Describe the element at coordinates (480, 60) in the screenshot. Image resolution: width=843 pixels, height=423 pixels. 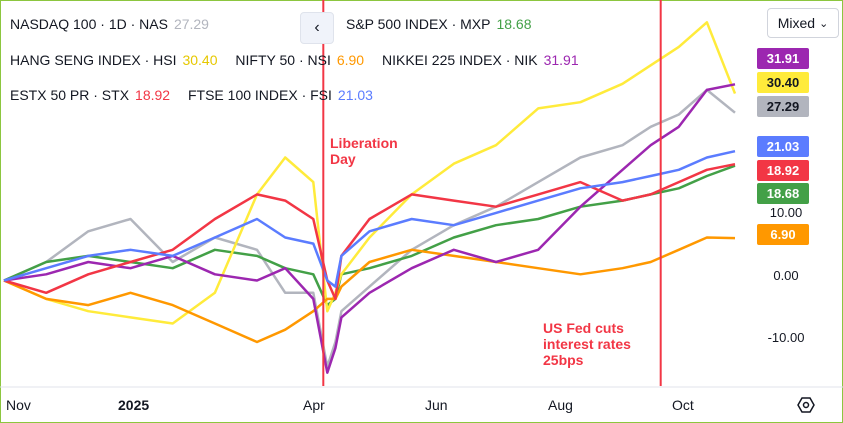
I see `legend-nikkei: NIKKEI 225 INDEX · NIK 31.91` at that location.